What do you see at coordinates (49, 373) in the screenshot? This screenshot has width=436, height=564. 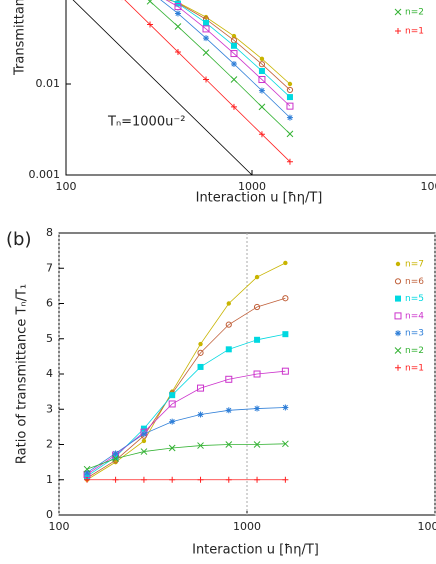 I see `y-tick-label: 4` at bounding box center [49, 373].